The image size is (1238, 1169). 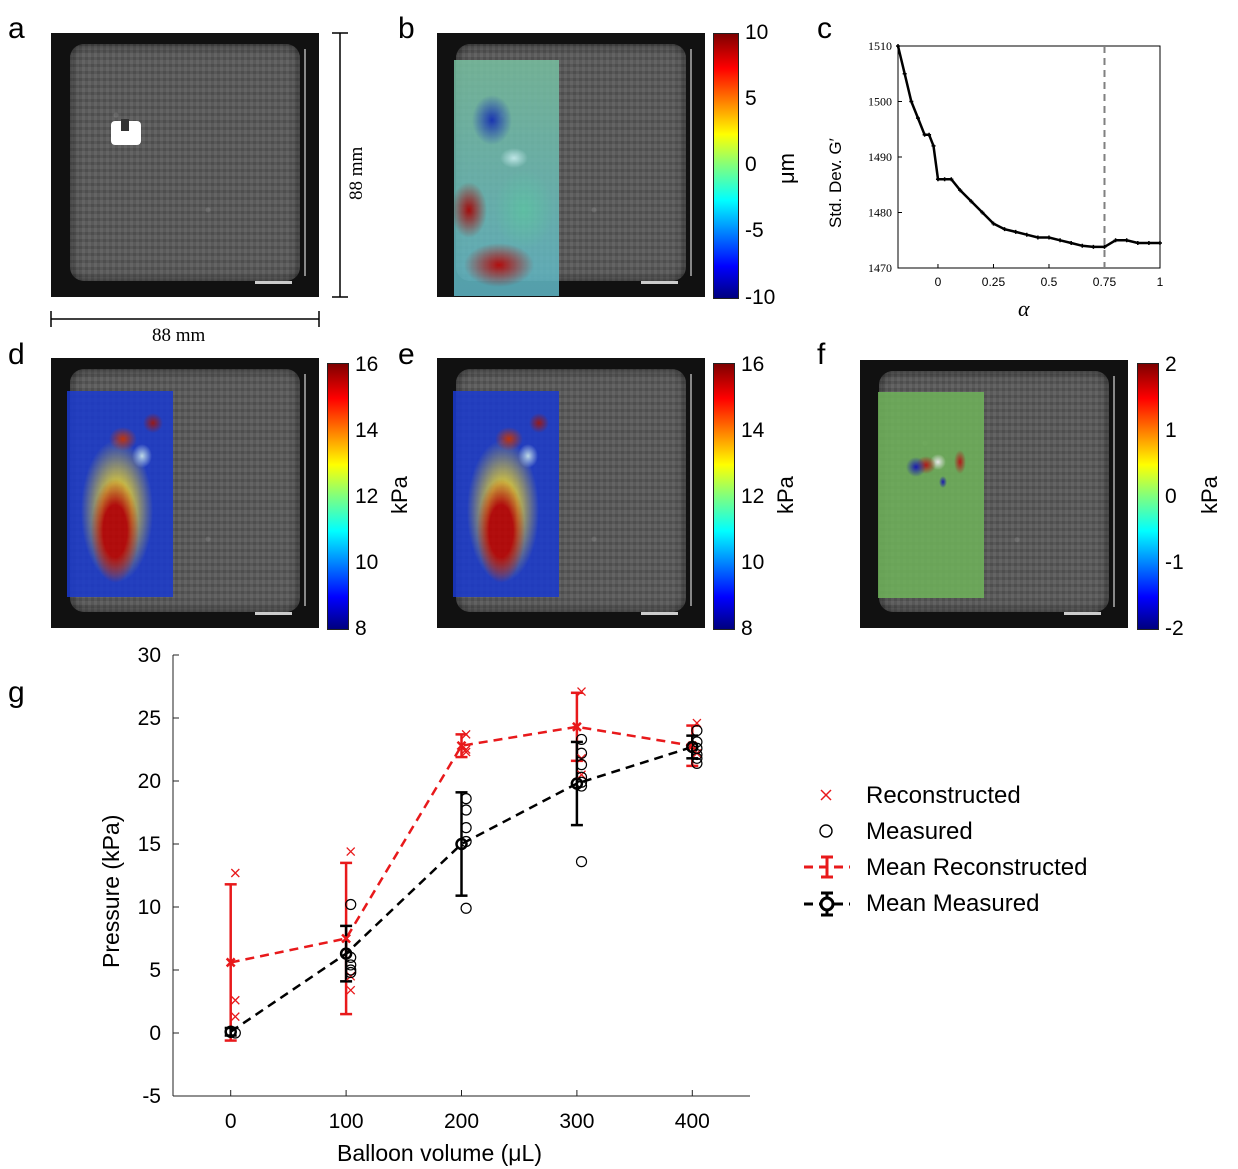 What do you see at coordinates (1174, 628) in the screenshot?
I see `colorbar-f-tick: -2` at bounding box center [1174, 628].